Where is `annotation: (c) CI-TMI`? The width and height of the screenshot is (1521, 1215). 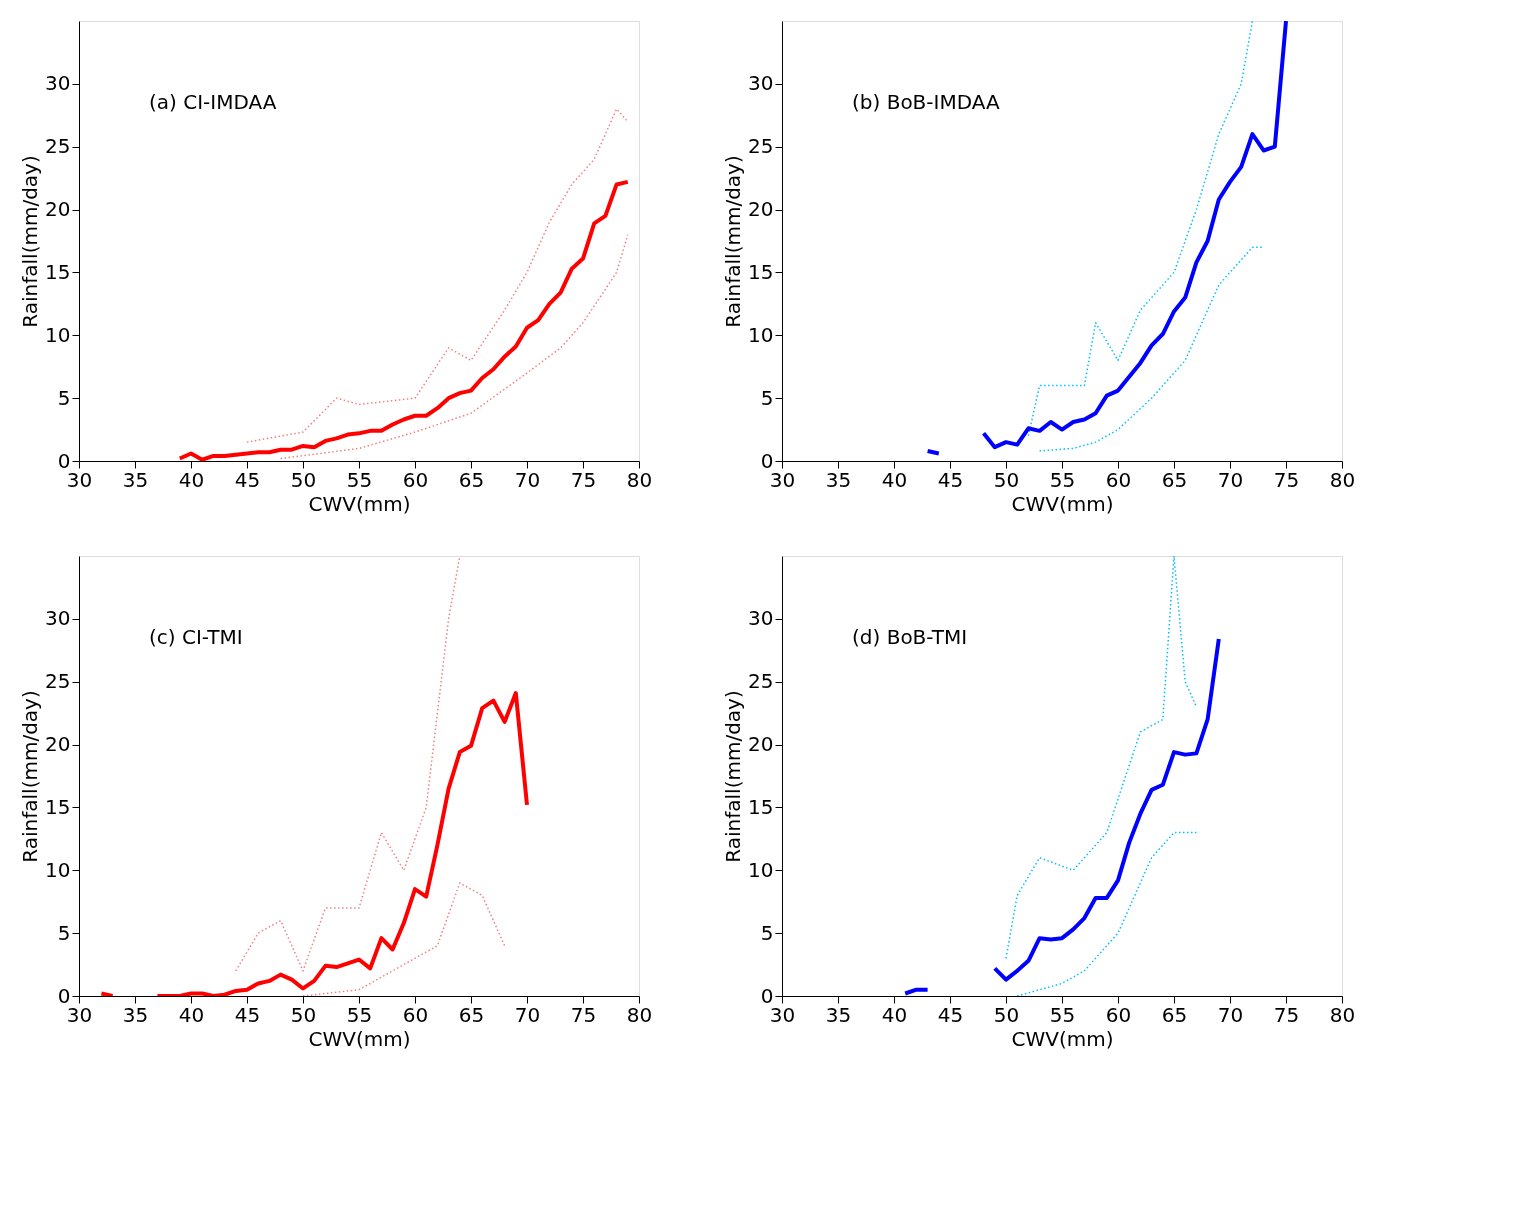 annotation: (c) CI-TMI is located at coordinates (196, 637).